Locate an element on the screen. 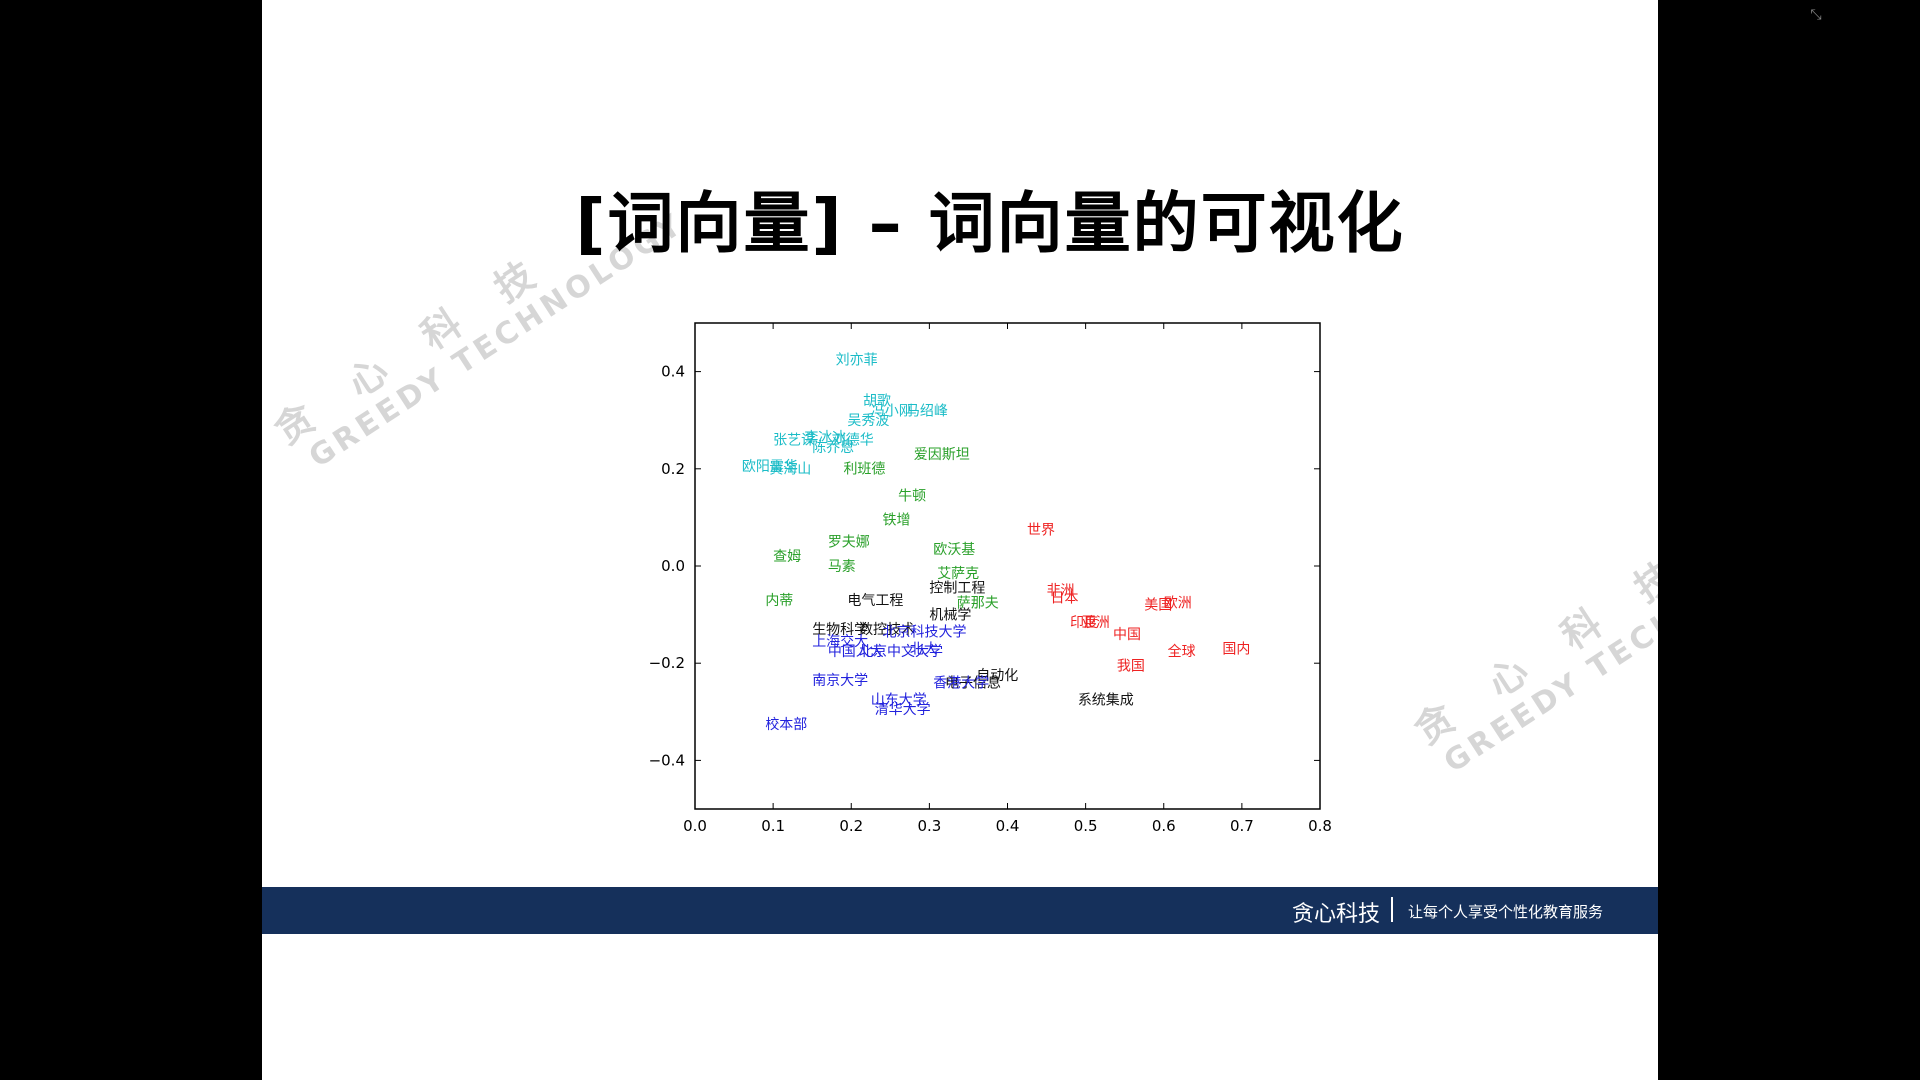 This screenshot has width=1920, height=1080. left-letterbox is located at coordinates (131, 540).